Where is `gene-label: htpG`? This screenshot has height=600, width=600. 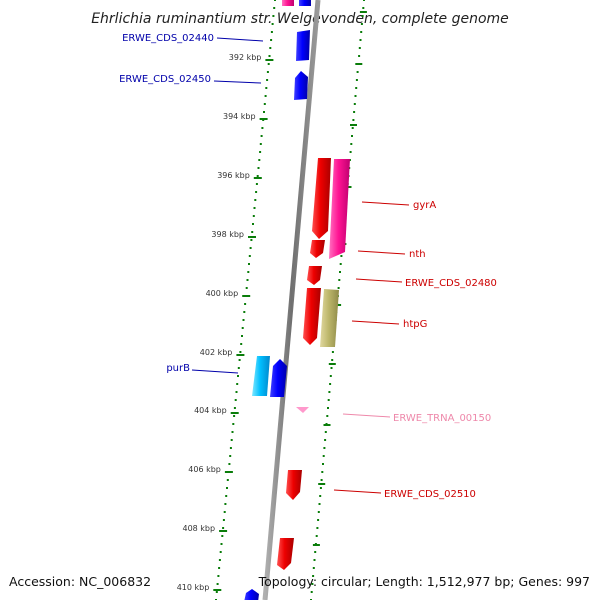
gene-label: htpG is located at coordinates (415, 324).